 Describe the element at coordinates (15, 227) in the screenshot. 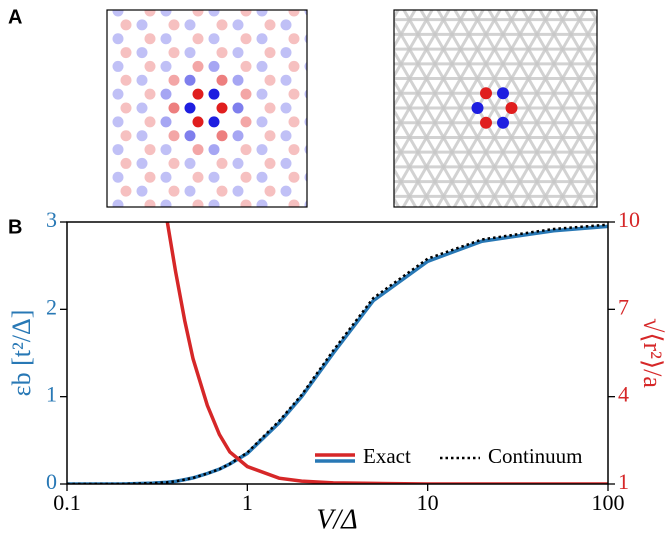

I see `panel-label: B` at that location.